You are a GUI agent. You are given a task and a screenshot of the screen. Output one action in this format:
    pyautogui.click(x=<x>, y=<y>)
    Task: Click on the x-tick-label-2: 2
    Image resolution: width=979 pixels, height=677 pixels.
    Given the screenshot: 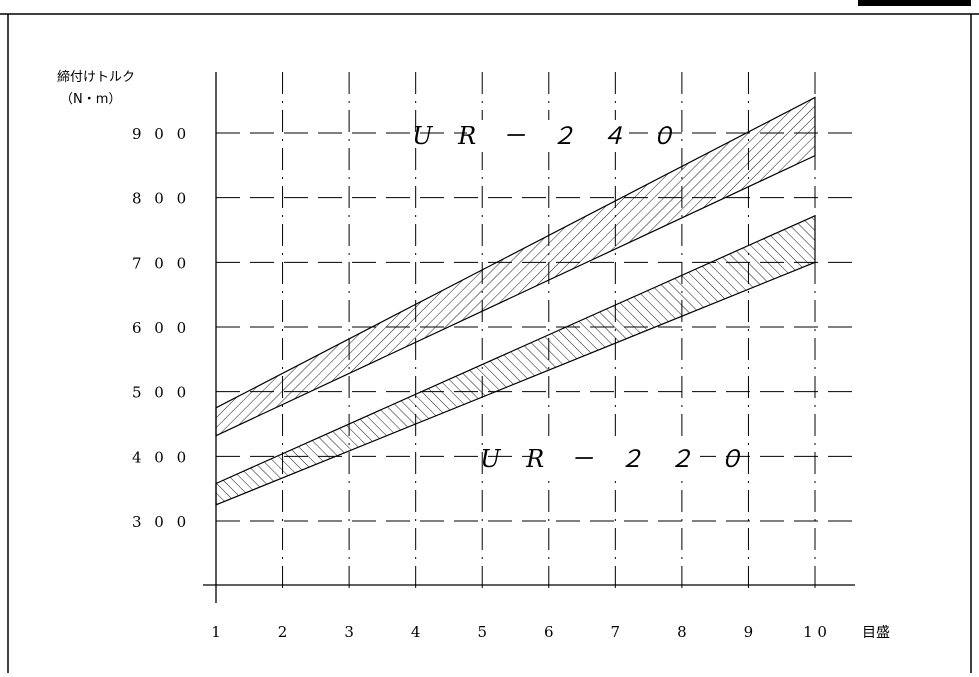 What is the action you would take?
    pyautogui.click(x=283, y=632)
    